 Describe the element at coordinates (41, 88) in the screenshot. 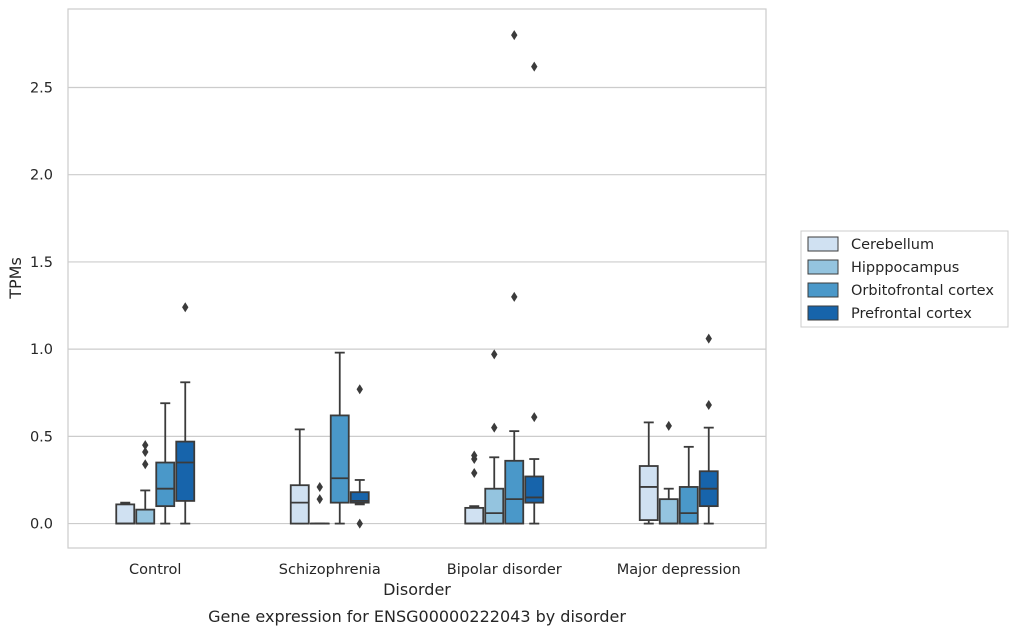

I see `y-tick-label: 2.5` at that location.